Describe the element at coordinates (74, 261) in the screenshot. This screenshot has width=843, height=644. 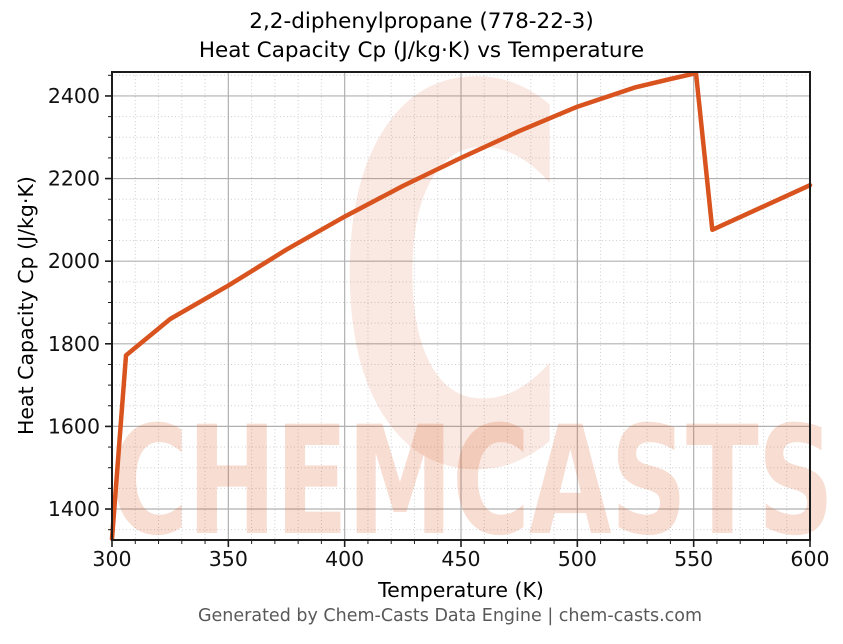
I see `y-tick-label: 2000` at that location.